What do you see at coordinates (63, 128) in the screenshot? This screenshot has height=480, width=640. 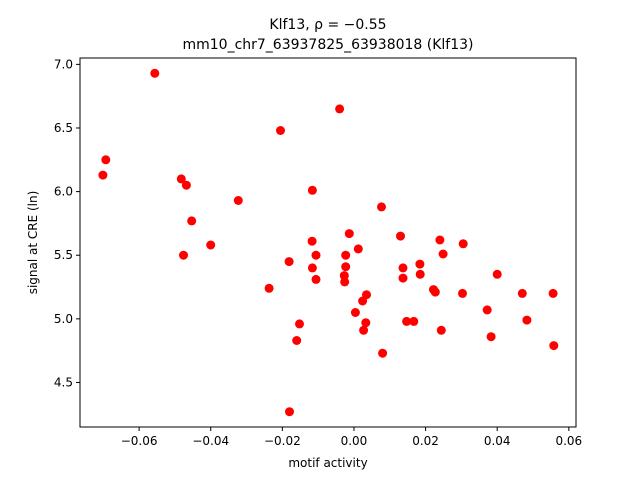 I see `y-tick-label: 6.5` at bounding box center [63, 128].